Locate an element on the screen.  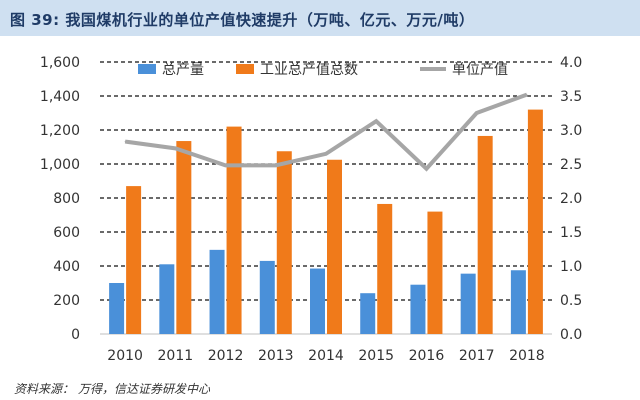
source-note: 资料来源： 万得，信达证券研发中心 is located at coordinates (114, 388).